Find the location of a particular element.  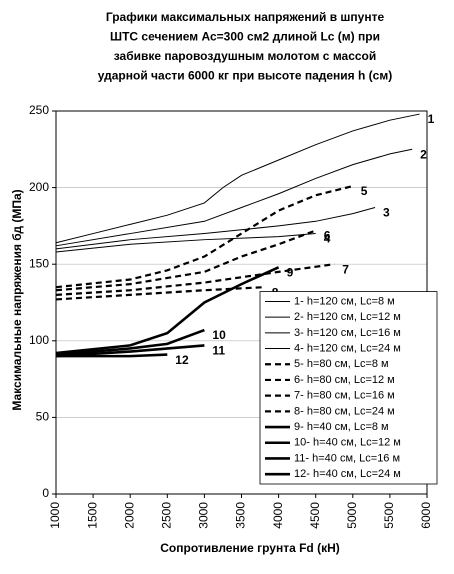

legend-box is located at coordinates (348, 388).